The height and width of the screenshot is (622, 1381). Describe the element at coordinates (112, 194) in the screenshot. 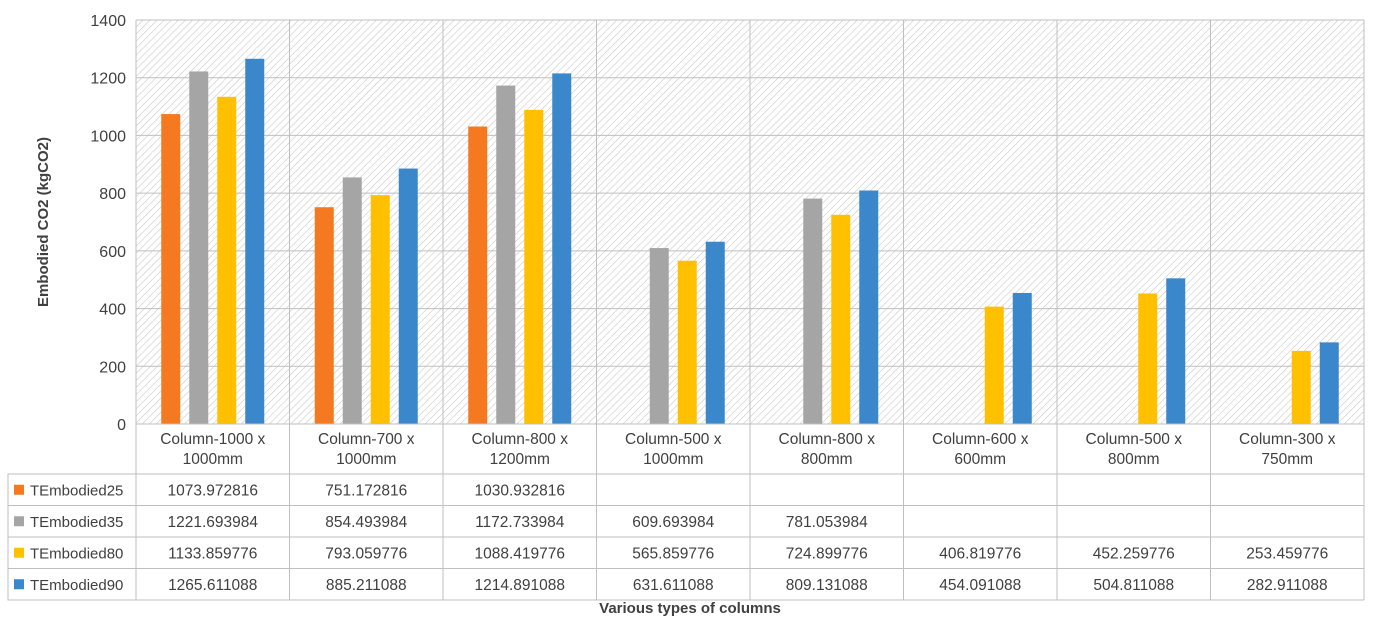

I see `y-tick-label: 800` at that location.